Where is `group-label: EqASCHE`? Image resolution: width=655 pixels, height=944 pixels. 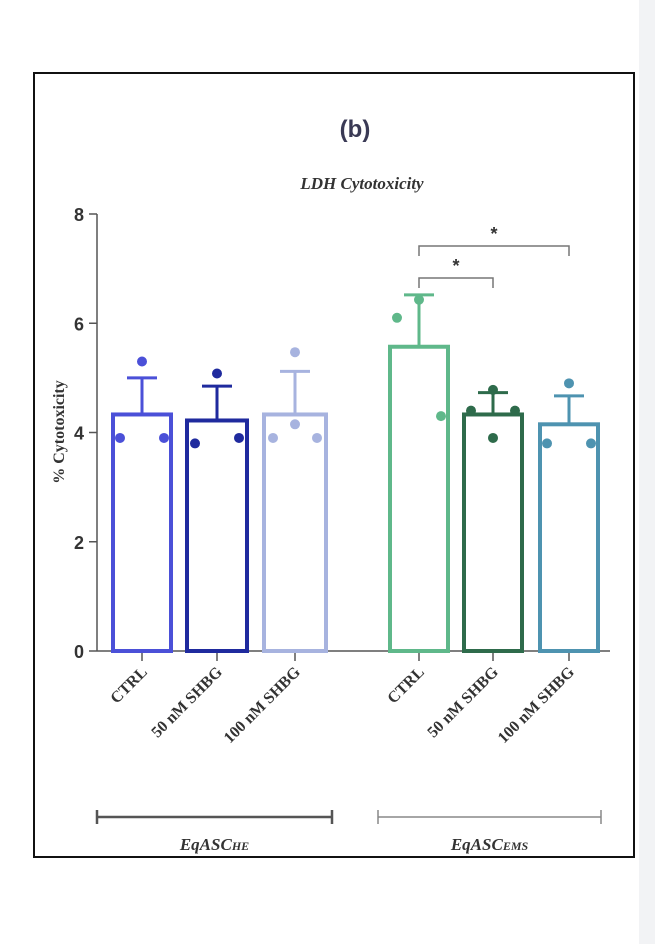 group-label: EqASCHE is located at coordinates (214, 844).